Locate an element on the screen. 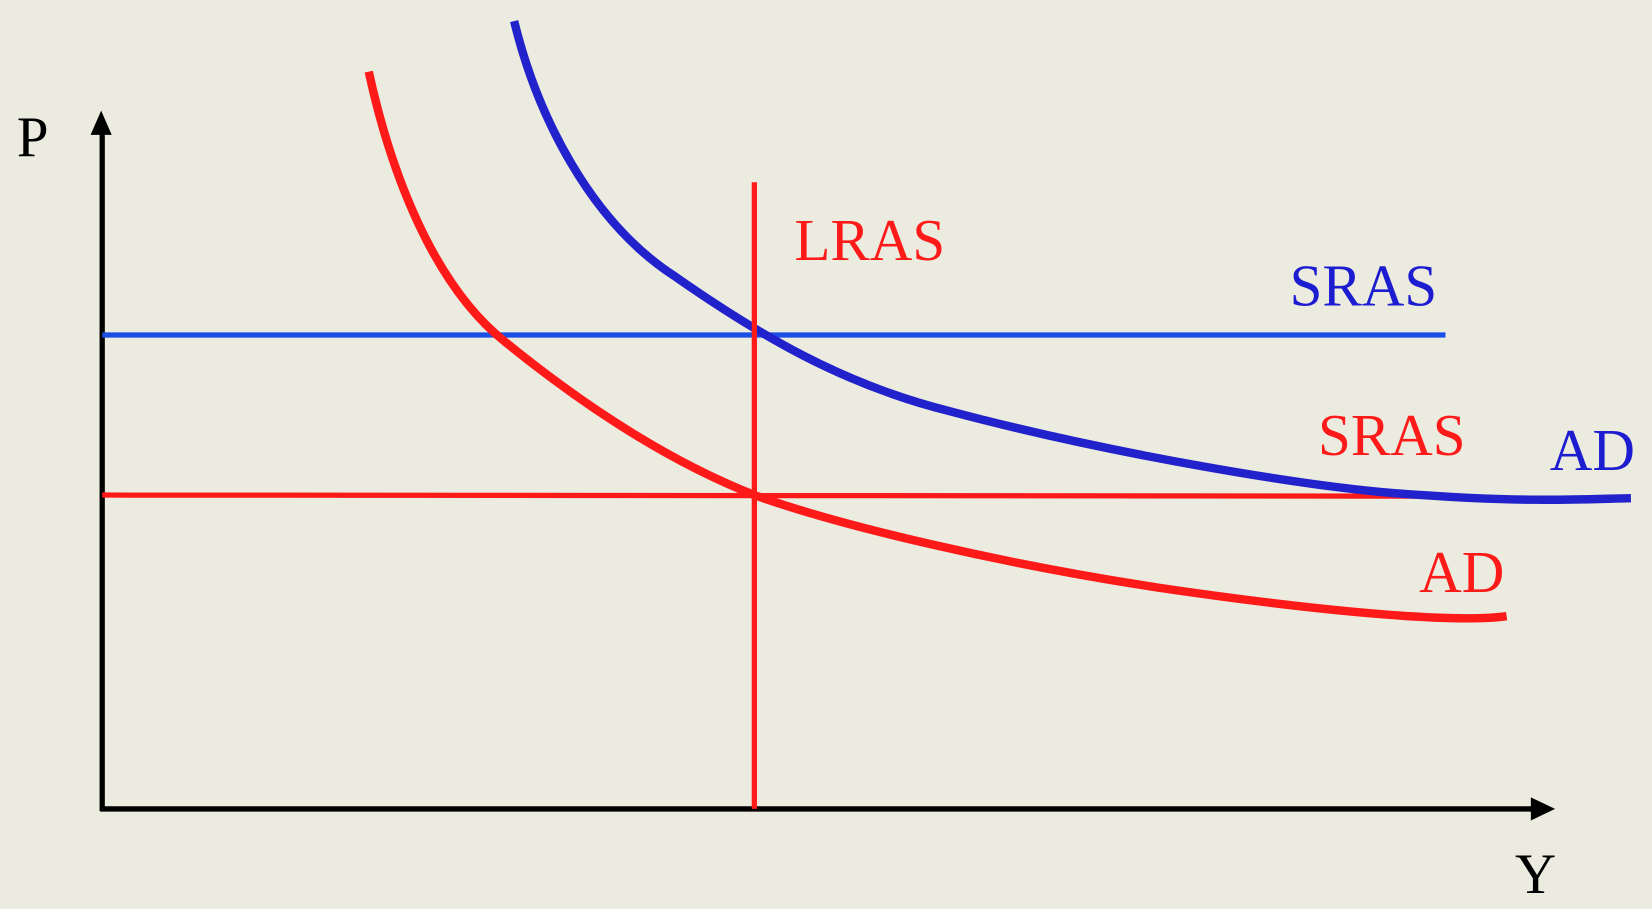 The width and height of the screenshot is (1652, 909). x-axis-label: Y is located at coordinates (1535, 874).